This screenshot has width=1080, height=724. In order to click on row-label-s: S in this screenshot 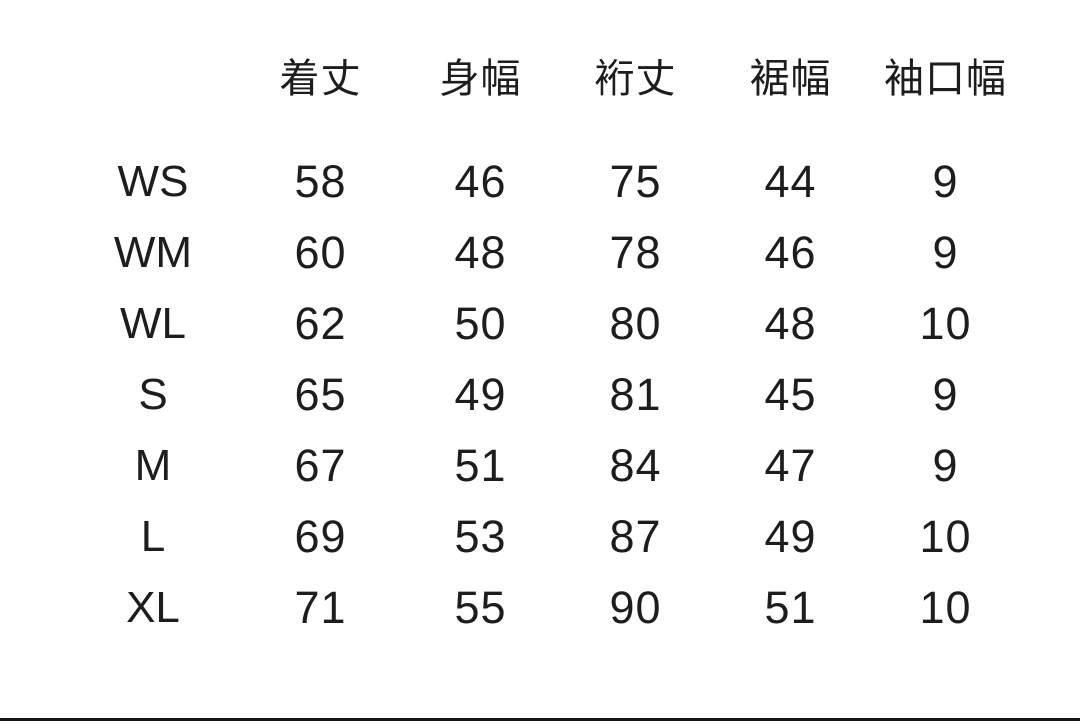, I will do `click(153, 394)`.